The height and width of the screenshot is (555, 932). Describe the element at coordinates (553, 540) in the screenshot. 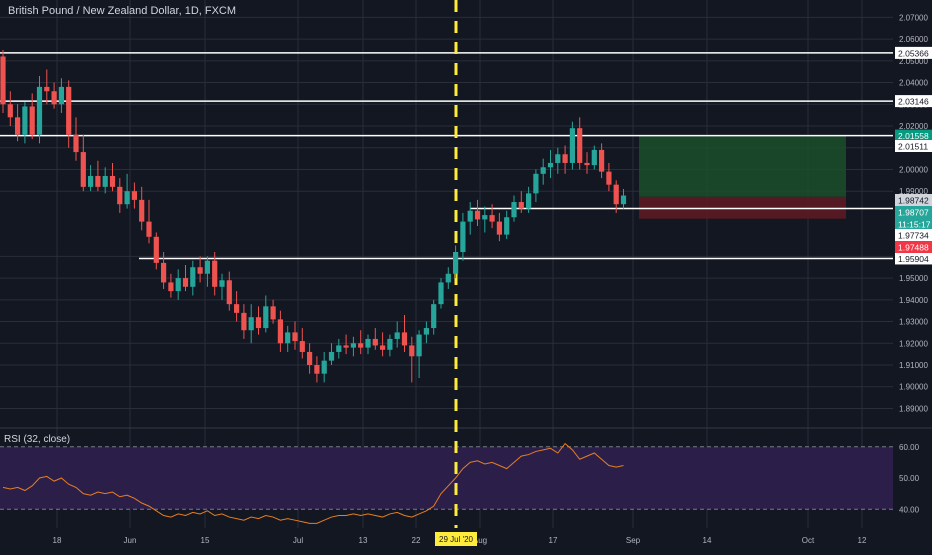

I see `time-tick-label: 17` at that location.